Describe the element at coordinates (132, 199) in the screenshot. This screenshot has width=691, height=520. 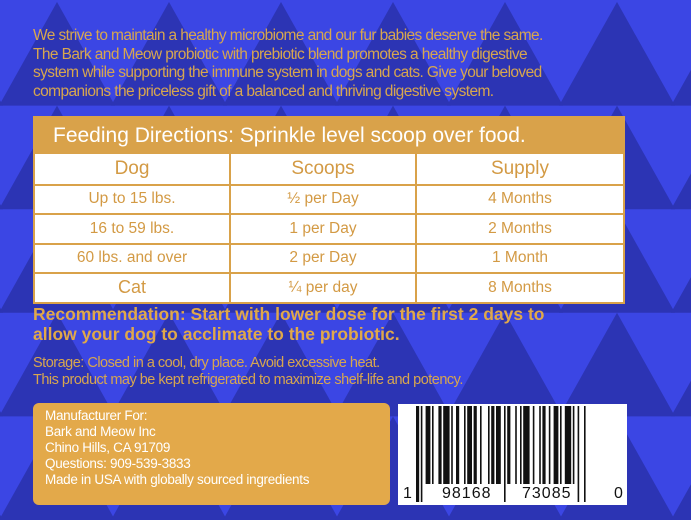
I see `cell-weight: Up to 15 lbs.` at that location.